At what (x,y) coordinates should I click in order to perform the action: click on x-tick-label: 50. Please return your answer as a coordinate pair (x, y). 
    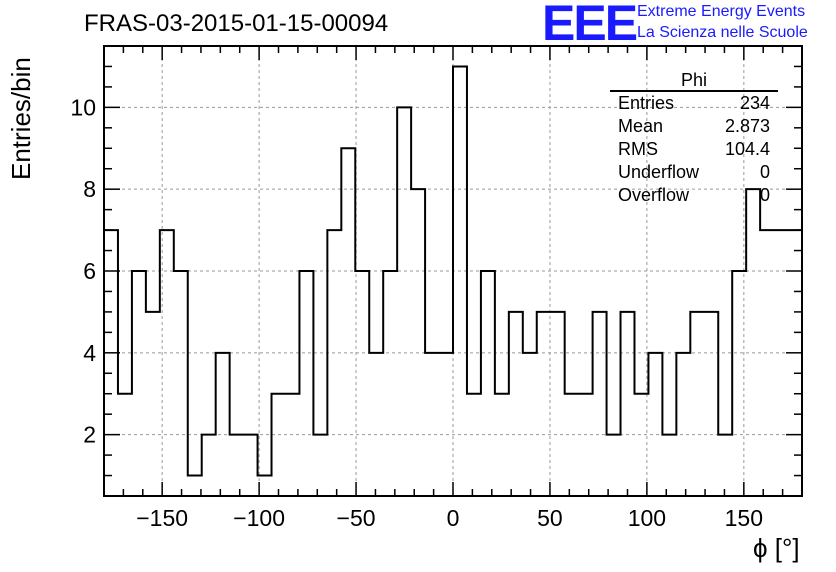
    Looking at the image, I should click on (550, 518).